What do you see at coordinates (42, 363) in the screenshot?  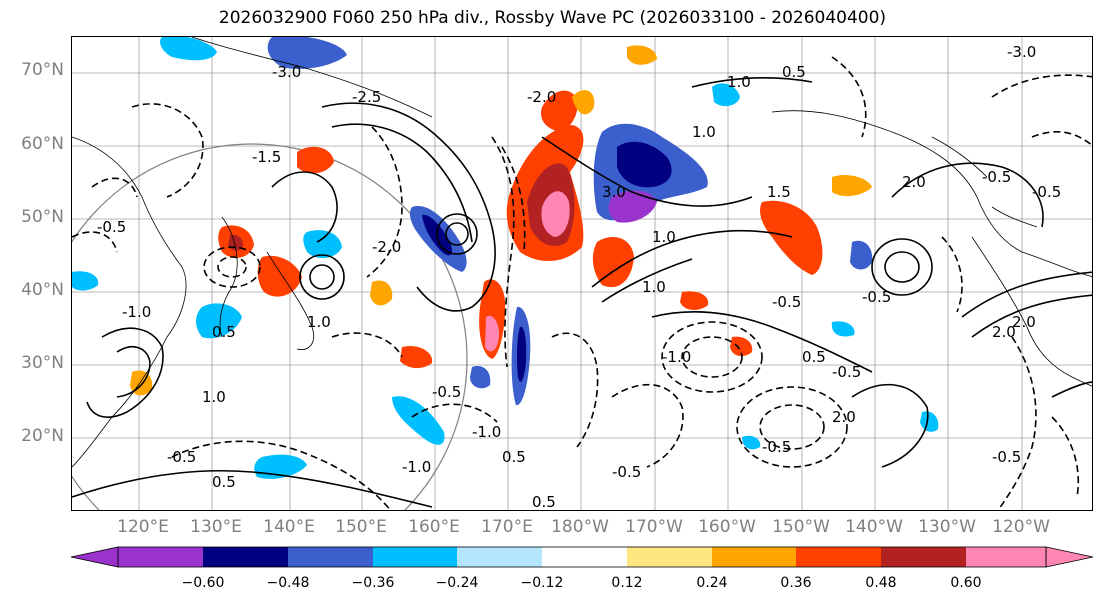 I see `lat-label-30n: 30°N` at bounding box center [42, 363].